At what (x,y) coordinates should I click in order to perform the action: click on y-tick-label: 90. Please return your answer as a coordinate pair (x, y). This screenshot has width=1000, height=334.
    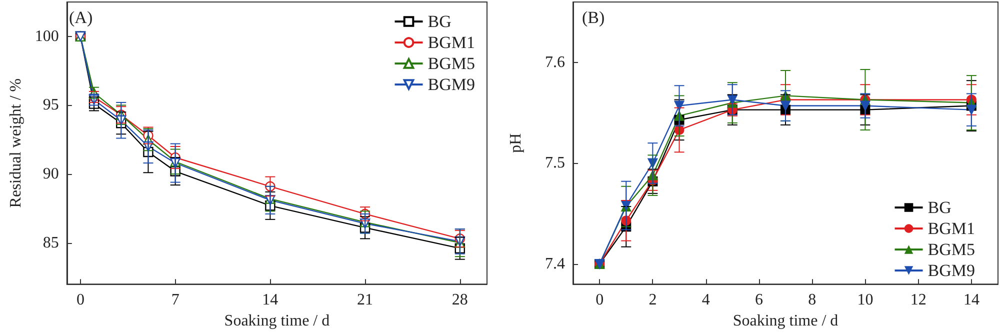
    Looking at the image, I should click on (50, 174).